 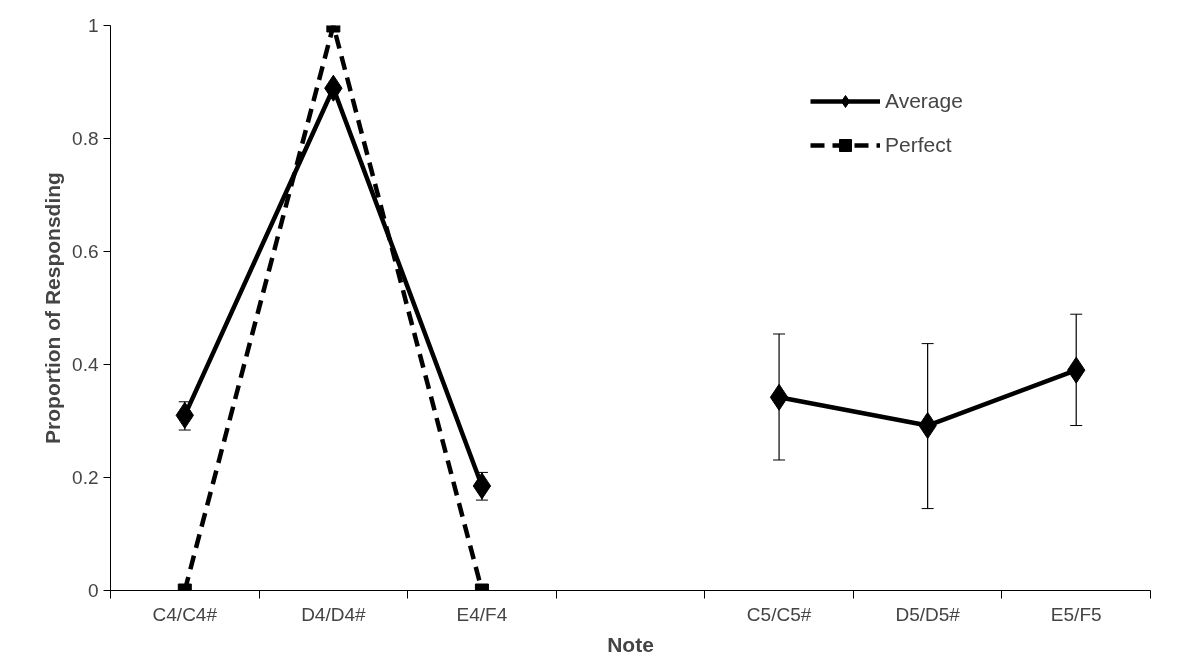 What do you see at coordinates (928, 614) in the screenshot?
I see `x-tick-label: D5/D5#` at bounding box center [928, 614].